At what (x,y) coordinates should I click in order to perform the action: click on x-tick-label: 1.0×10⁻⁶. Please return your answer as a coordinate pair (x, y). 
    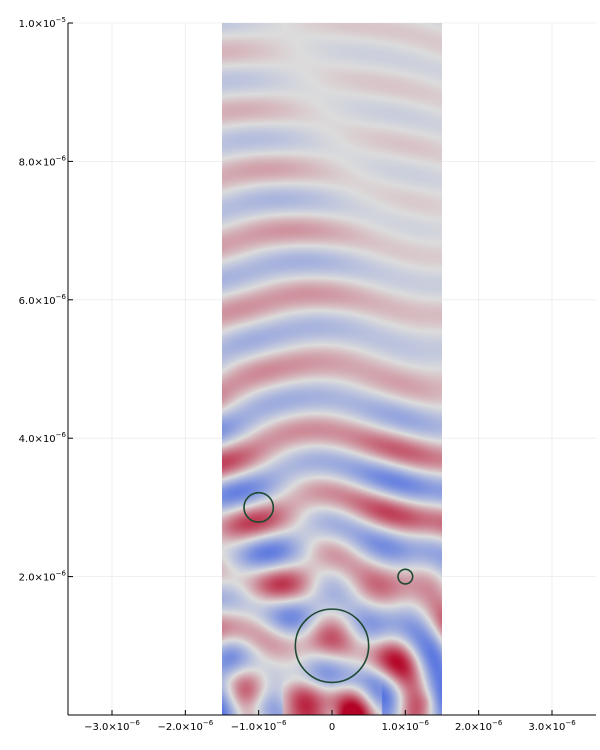
    Looking at the image, I should click on (406, 726).